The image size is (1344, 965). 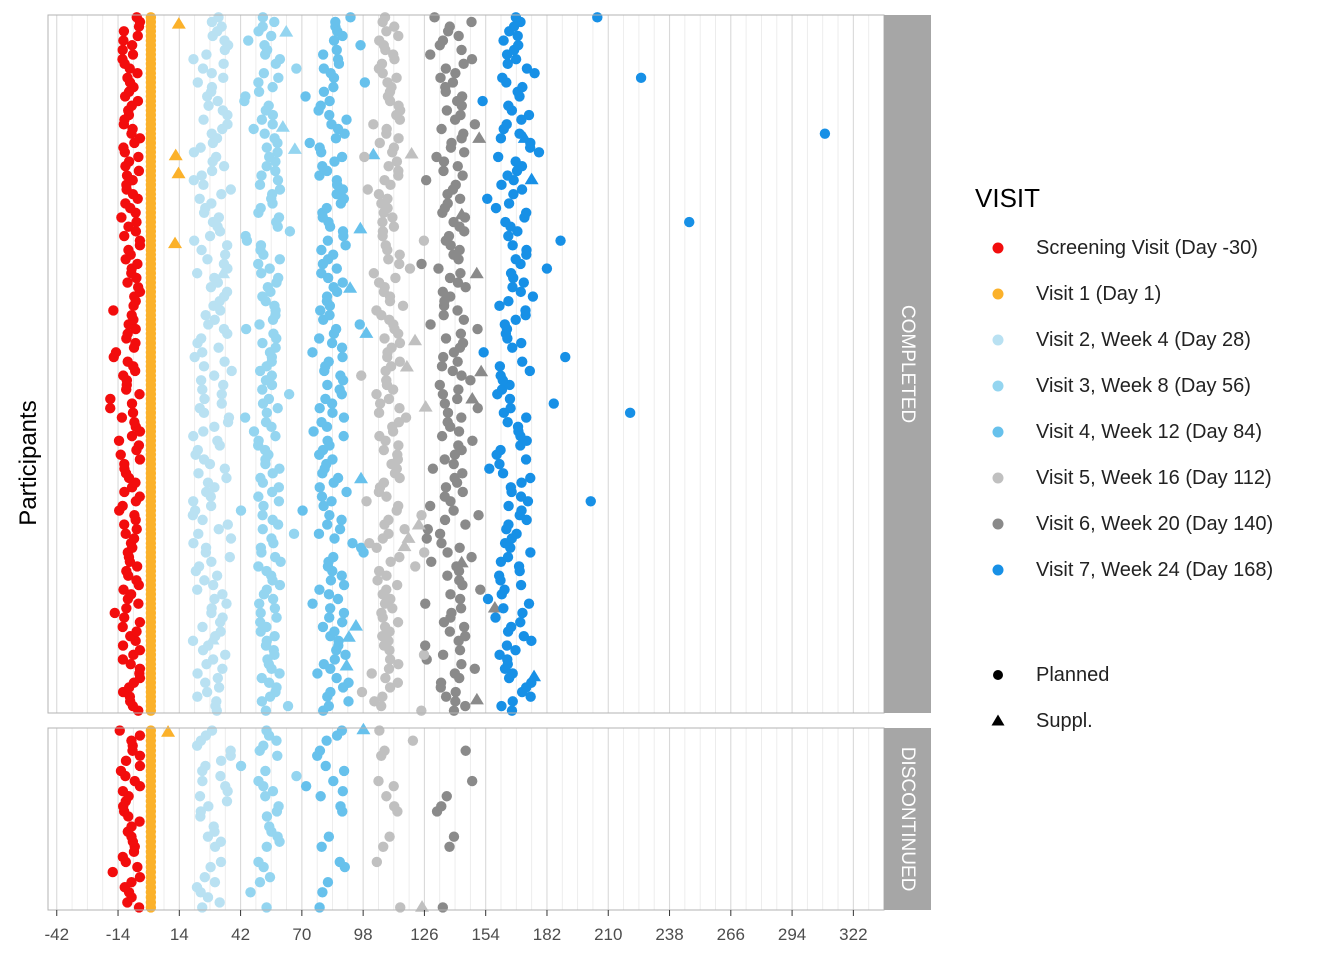 I want to click on legend-label: Screening Visit (Day -30), so click(x=1147, y=248).